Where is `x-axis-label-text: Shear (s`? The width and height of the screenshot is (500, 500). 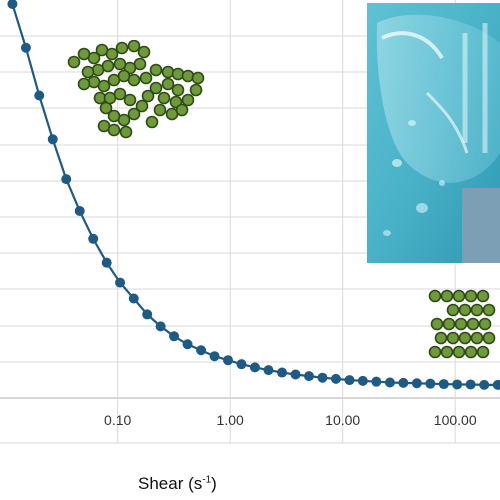 x-axis-label-text: Shear (s is located at coordinates (170, 483).